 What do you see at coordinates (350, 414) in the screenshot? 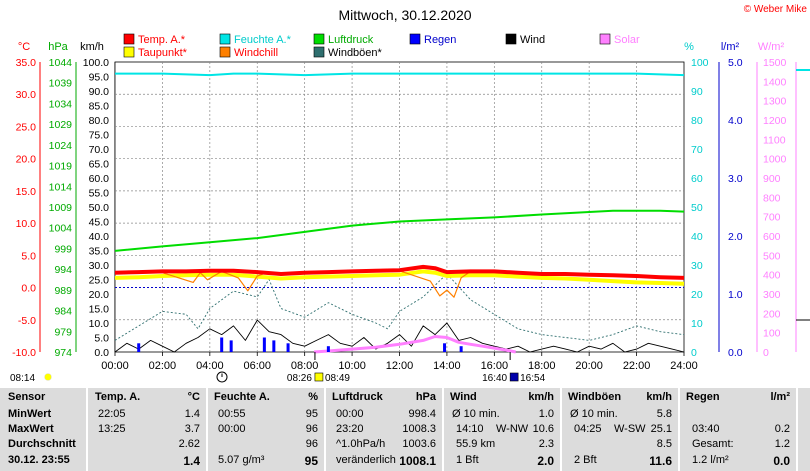
I see `stats-press-min-time: 00:00` at bounding box center [350, 414].